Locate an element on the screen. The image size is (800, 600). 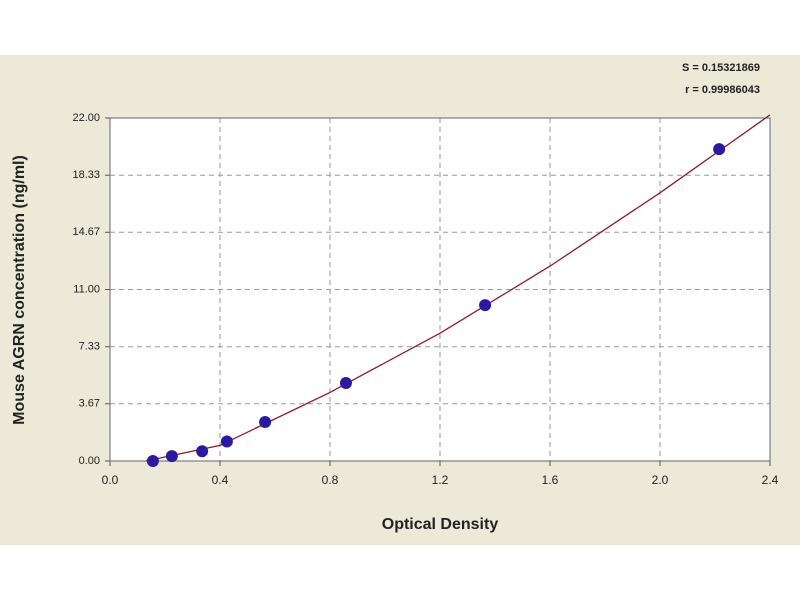
y-tick-label: 3.67 is located at coordinates (89, 404).